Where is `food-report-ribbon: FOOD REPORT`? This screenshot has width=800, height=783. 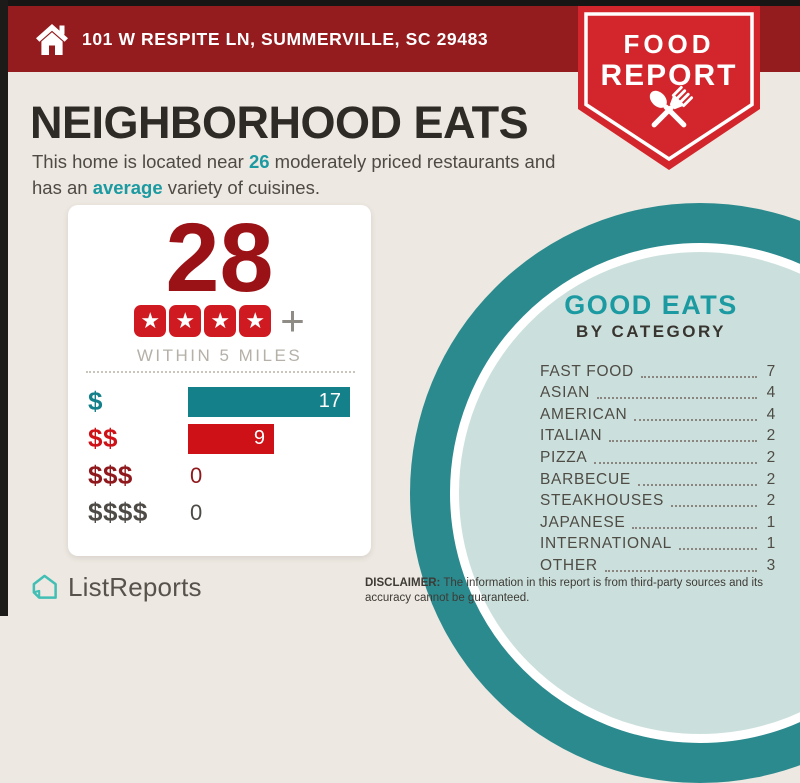
food-report-ribbon: FOOD REPORT is located at coordinates (669, 89).